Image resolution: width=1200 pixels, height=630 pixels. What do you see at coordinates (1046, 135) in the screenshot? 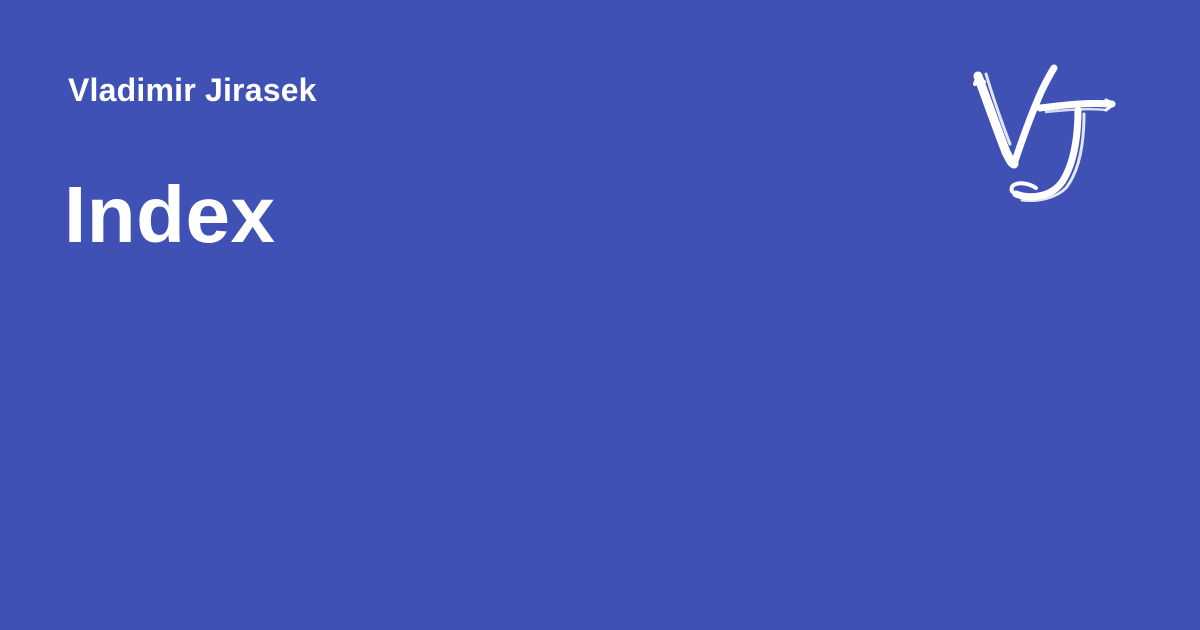
I see `vj-monogram-icon` at bounding box center [1046, 135].